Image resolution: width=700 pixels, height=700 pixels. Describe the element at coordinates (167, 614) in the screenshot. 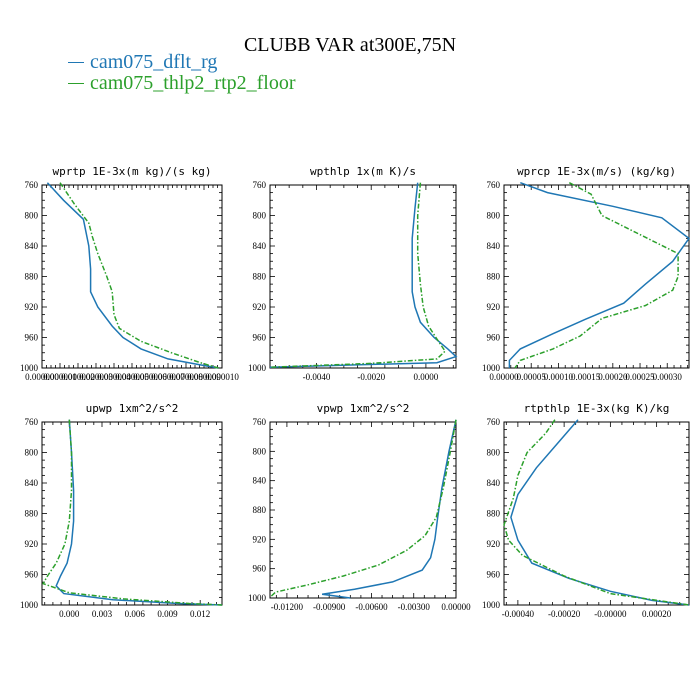

I see `x-tick-label: 0.009` at that location.